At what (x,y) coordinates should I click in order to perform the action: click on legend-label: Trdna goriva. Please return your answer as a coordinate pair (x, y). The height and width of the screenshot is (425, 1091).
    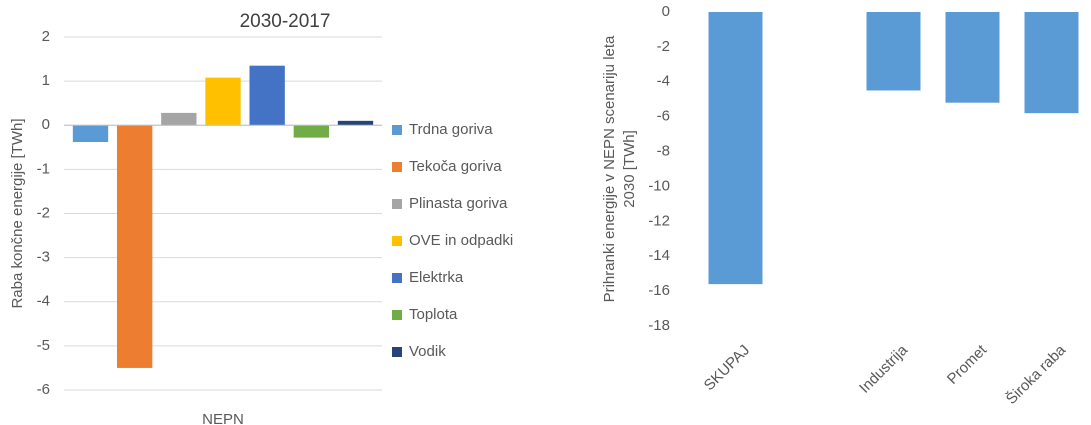
    Looking at the image, I should click on (451, 129).